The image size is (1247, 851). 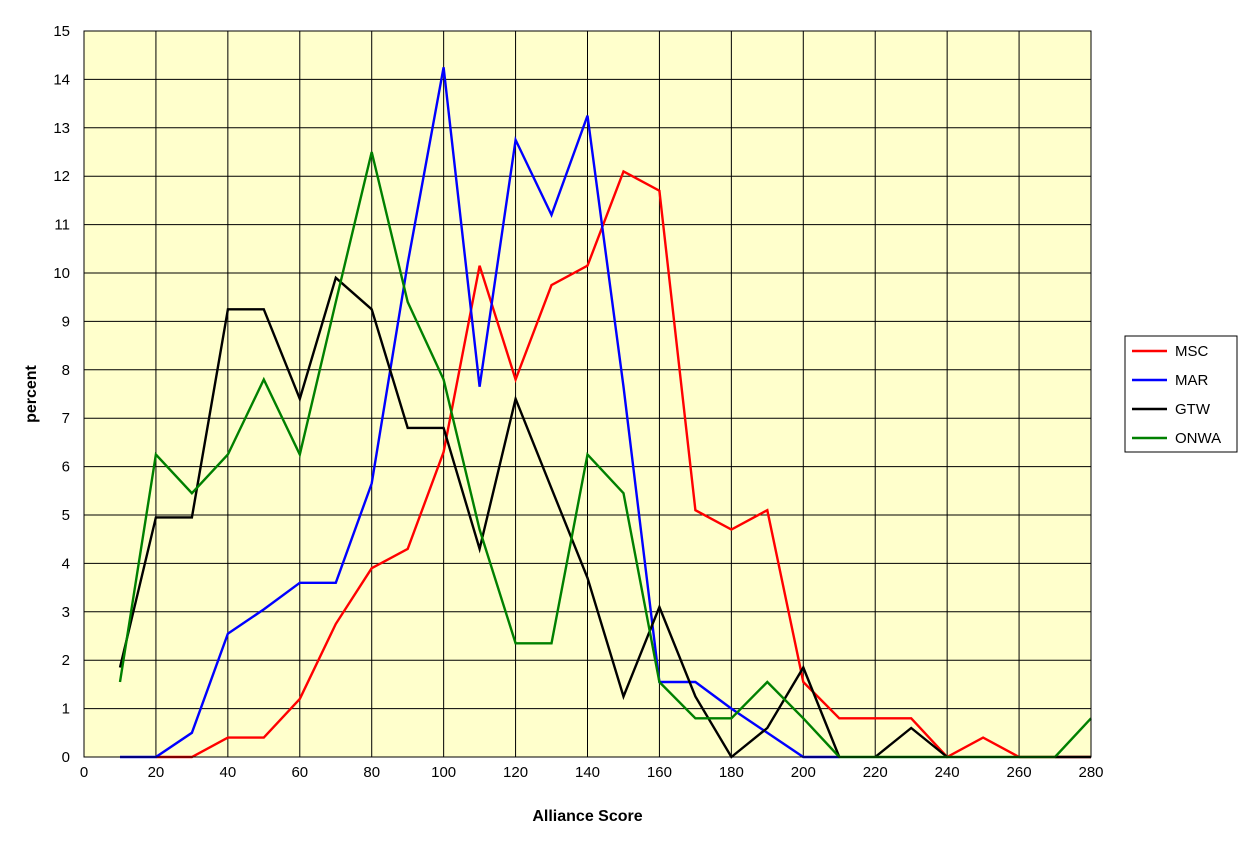 I want to click on x-tick-label: 120, so click(x=515, y=772).